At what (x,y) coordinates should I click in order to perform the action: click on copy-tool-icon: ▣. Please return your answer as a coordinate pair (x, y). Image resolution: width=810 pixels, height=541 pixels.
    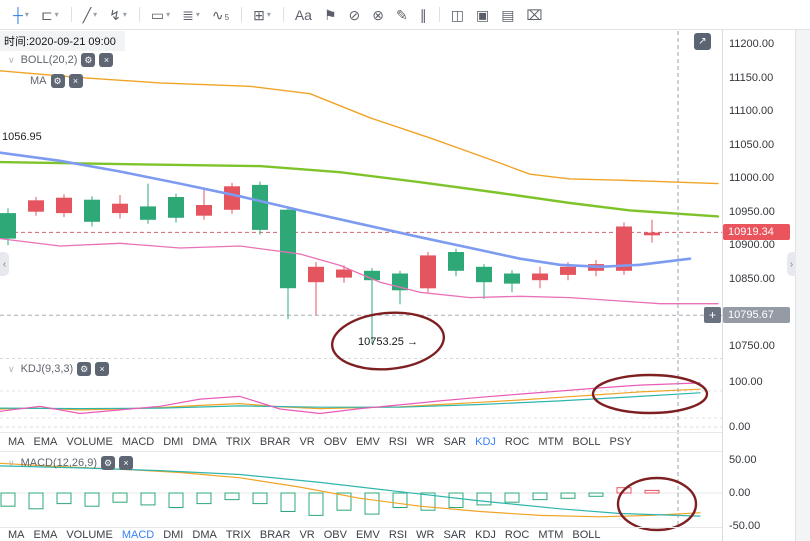
    Looking at the image, I should click on (482, 14).